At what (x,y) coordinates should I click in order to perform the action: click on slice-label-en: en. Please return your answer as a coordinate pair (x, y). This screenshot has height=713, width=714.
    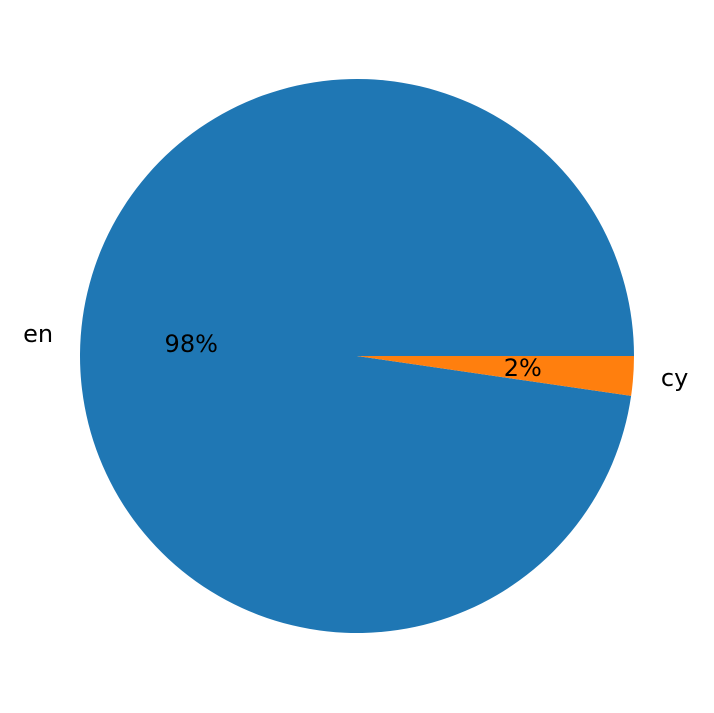
    Looking at the image, I should click on (38, 334).